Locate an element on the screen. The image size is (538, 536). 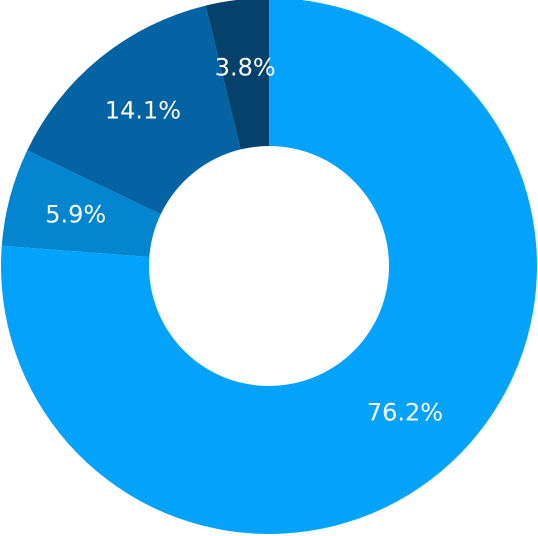
slice-label-0: 76.2% is located at coordinates (405, 413).